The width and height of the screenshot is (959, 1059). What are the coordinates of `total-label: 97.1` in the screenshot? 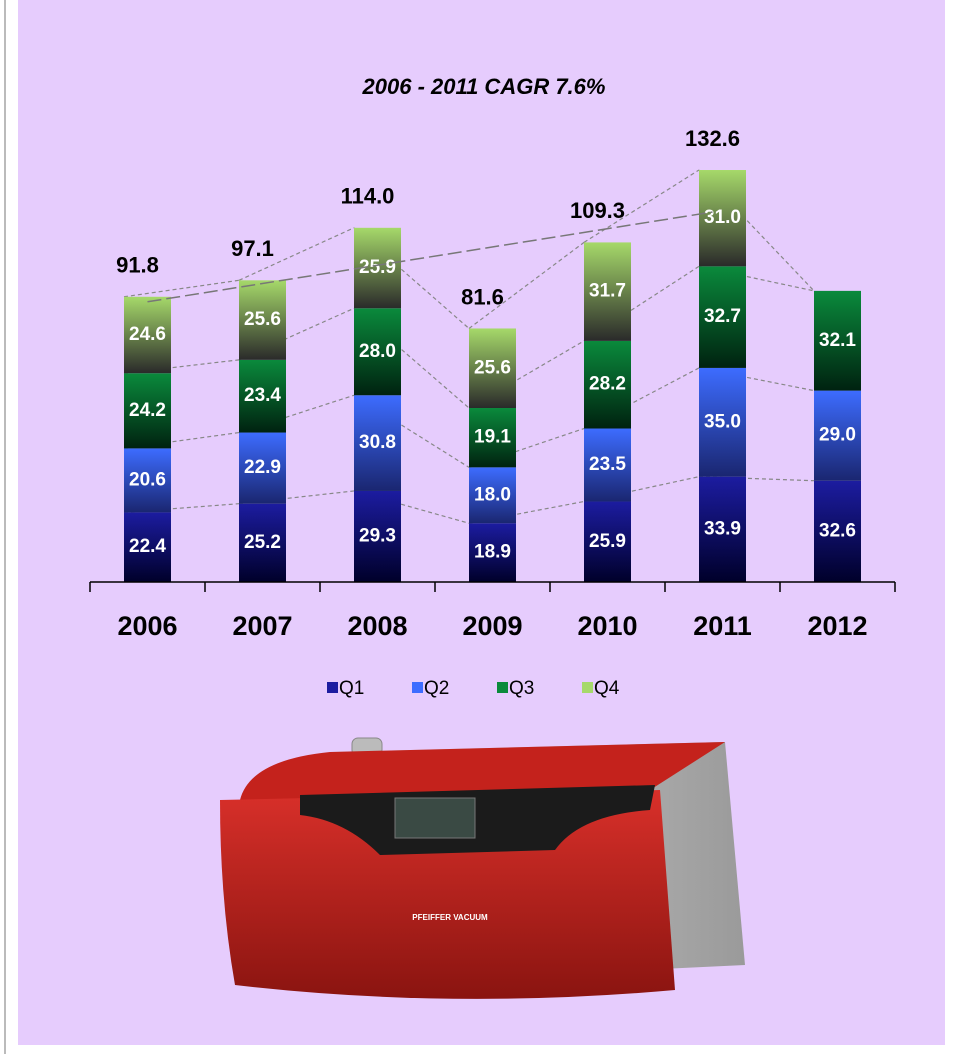 It's located at (252, 248).